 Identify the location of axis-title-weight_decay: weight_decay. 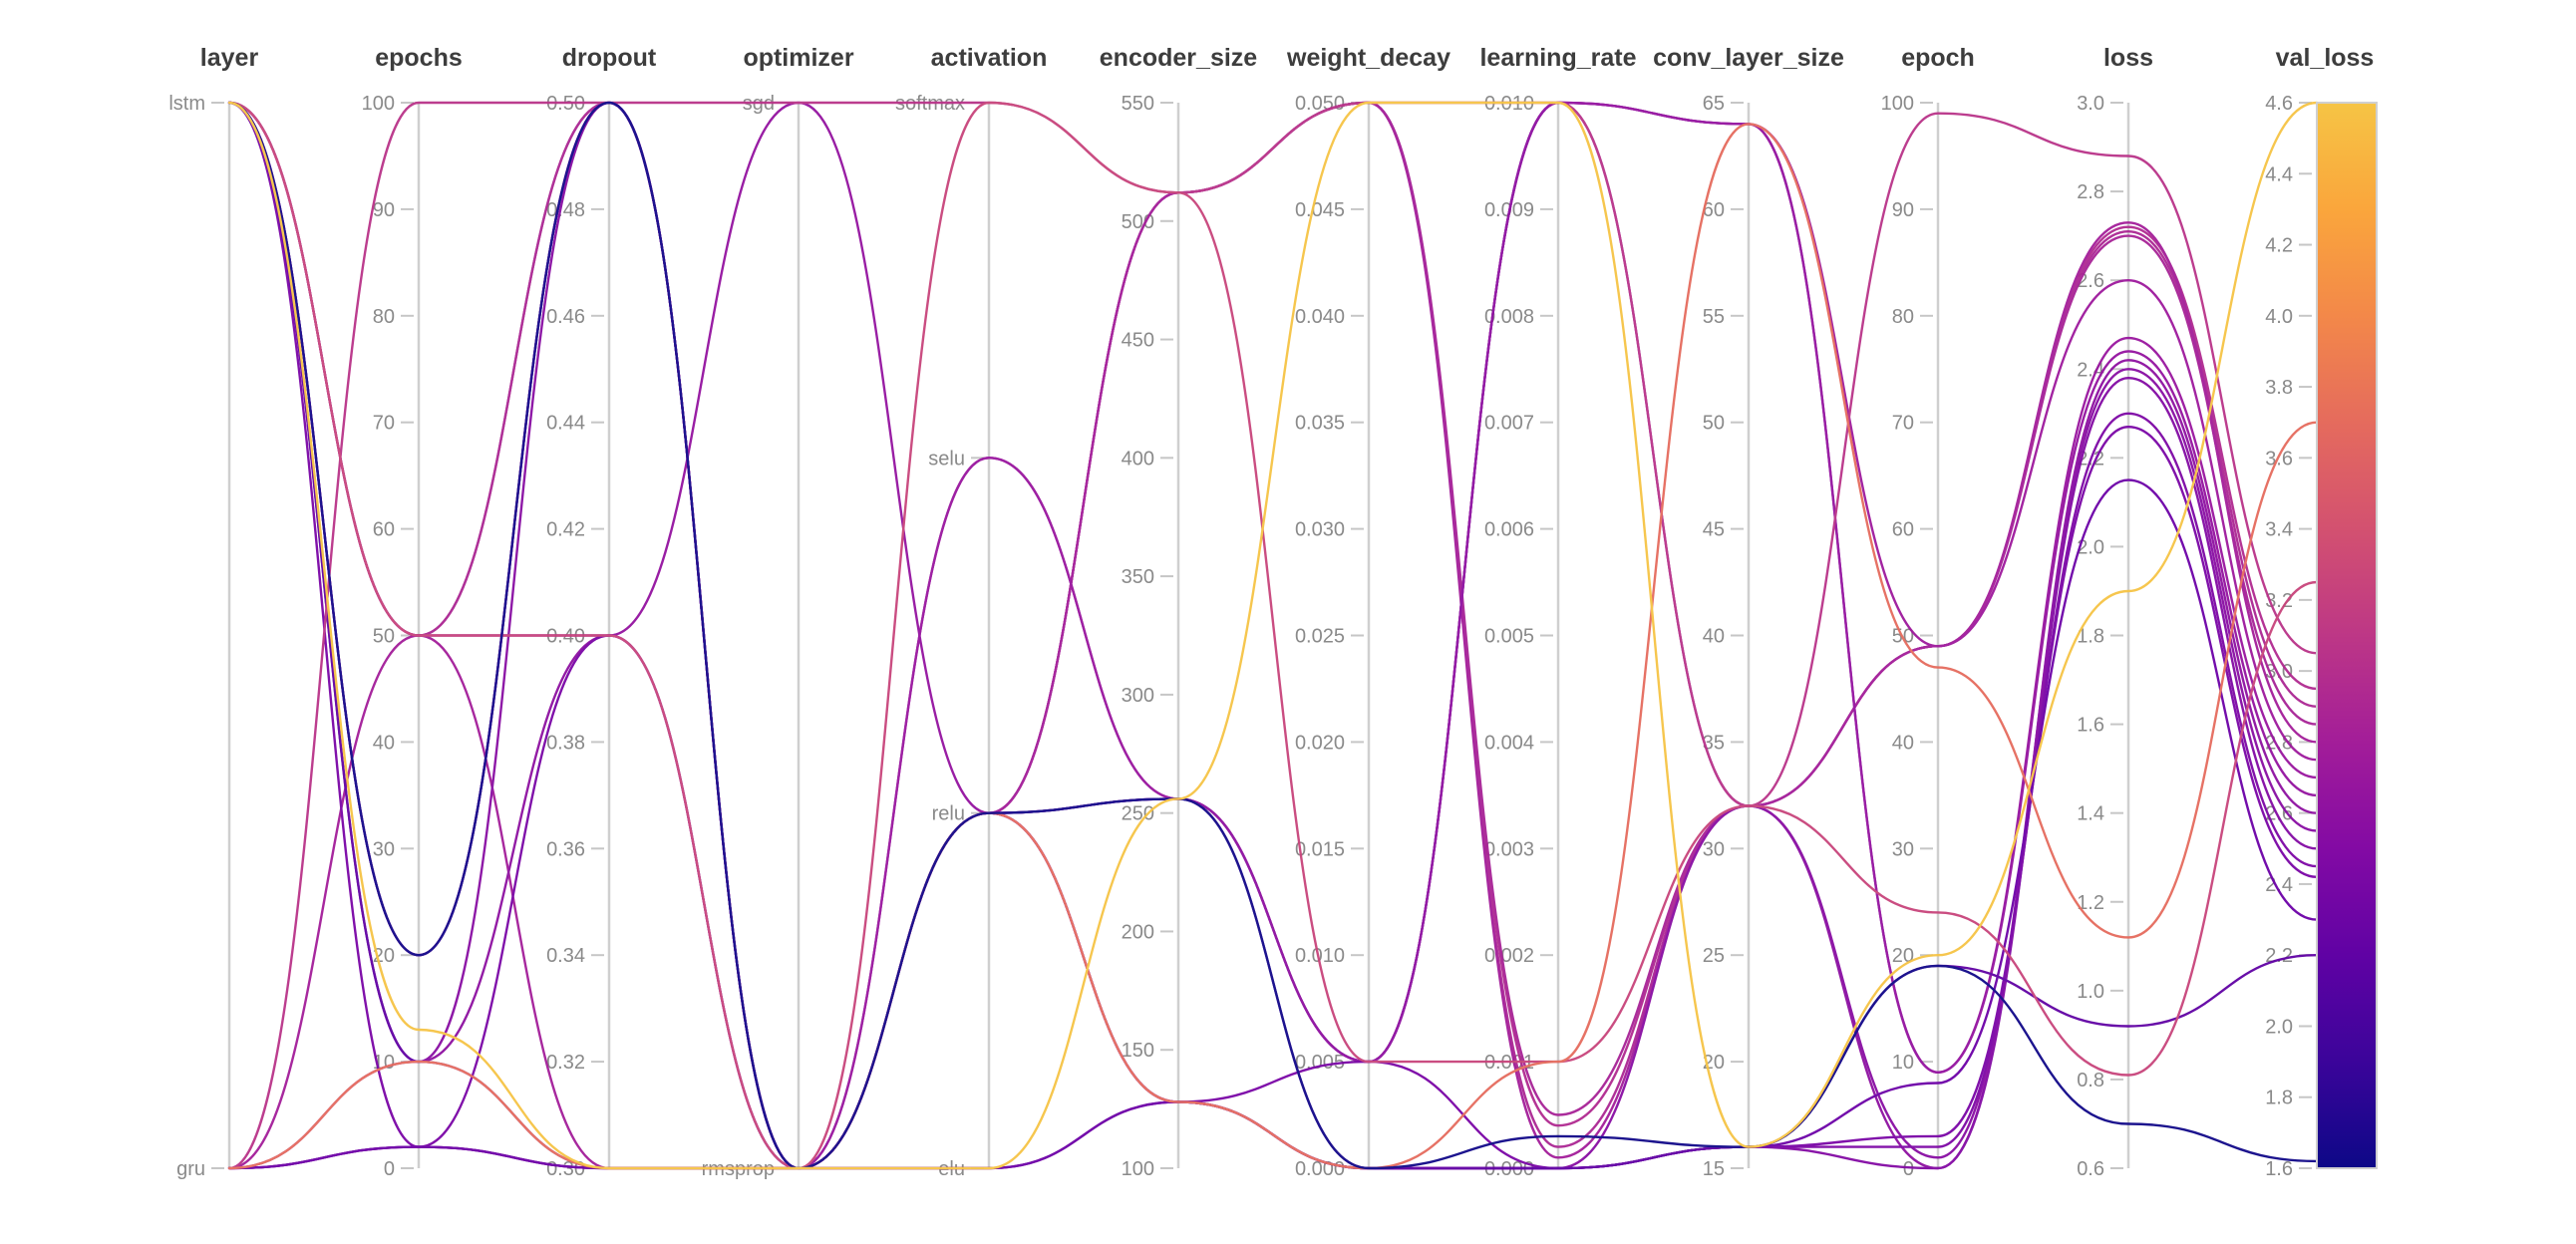
(1368, 58).